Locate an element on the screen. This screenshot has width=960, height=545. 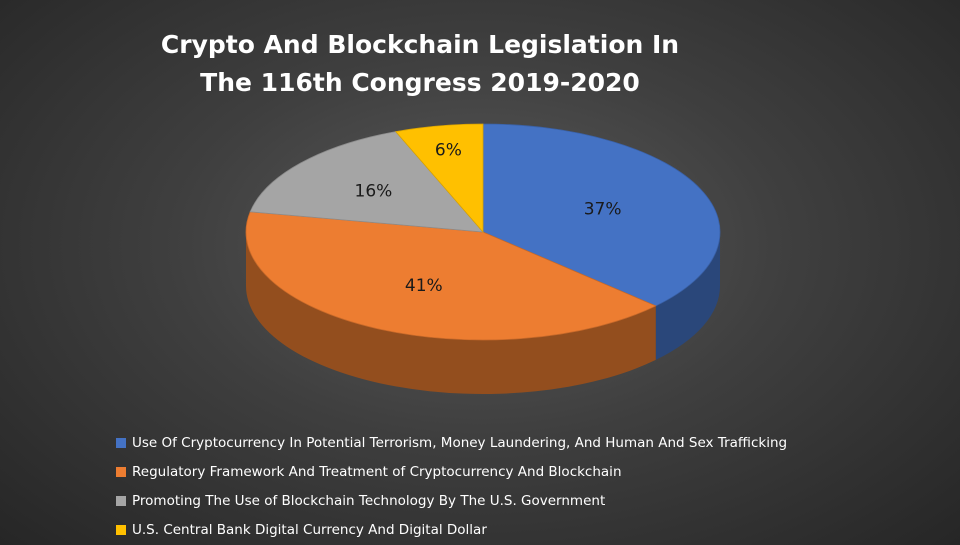
pie-slice-regulatory-framework-and-treatment-of-cr is located at coordinates (451, 276).